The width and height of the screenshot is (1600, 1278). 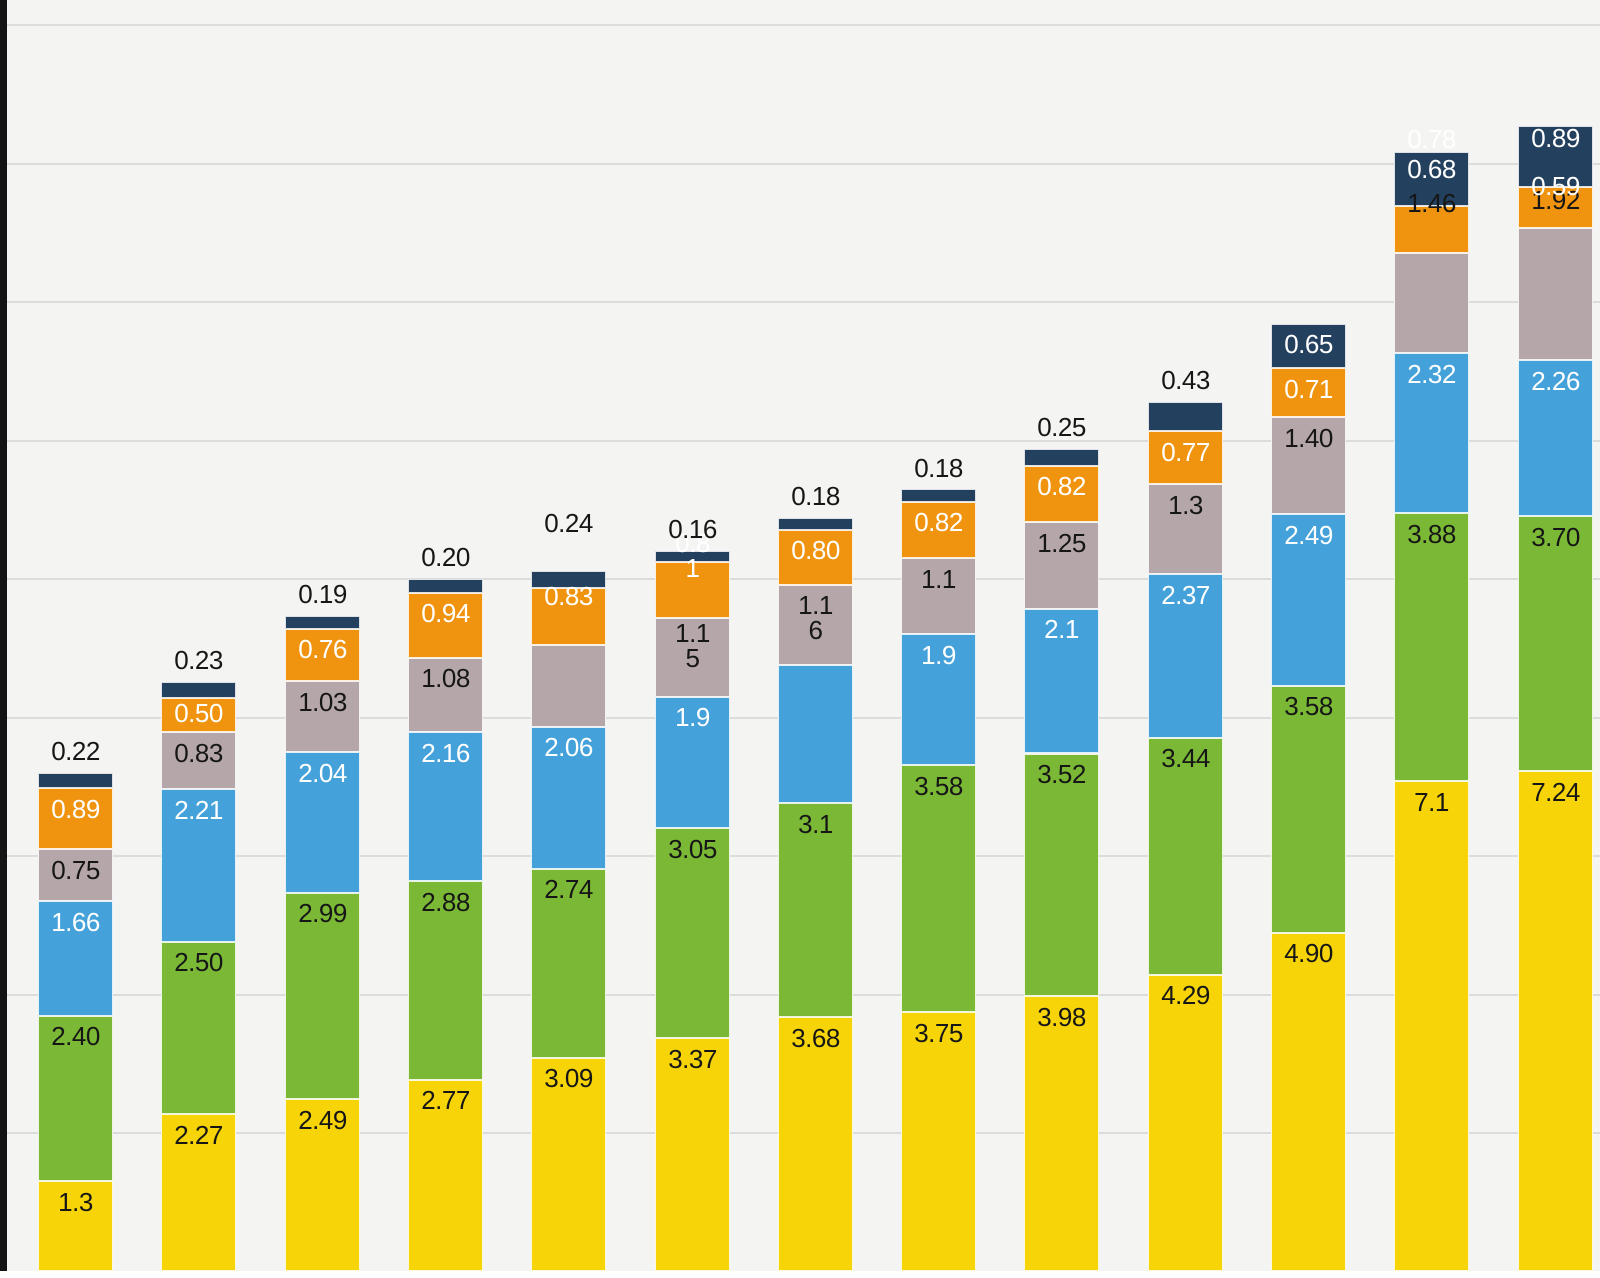 What do you see at coordinates (938, 596) in the screenshot?
I see `bar-8-segment-mauve` at bounding box center [938, 596].